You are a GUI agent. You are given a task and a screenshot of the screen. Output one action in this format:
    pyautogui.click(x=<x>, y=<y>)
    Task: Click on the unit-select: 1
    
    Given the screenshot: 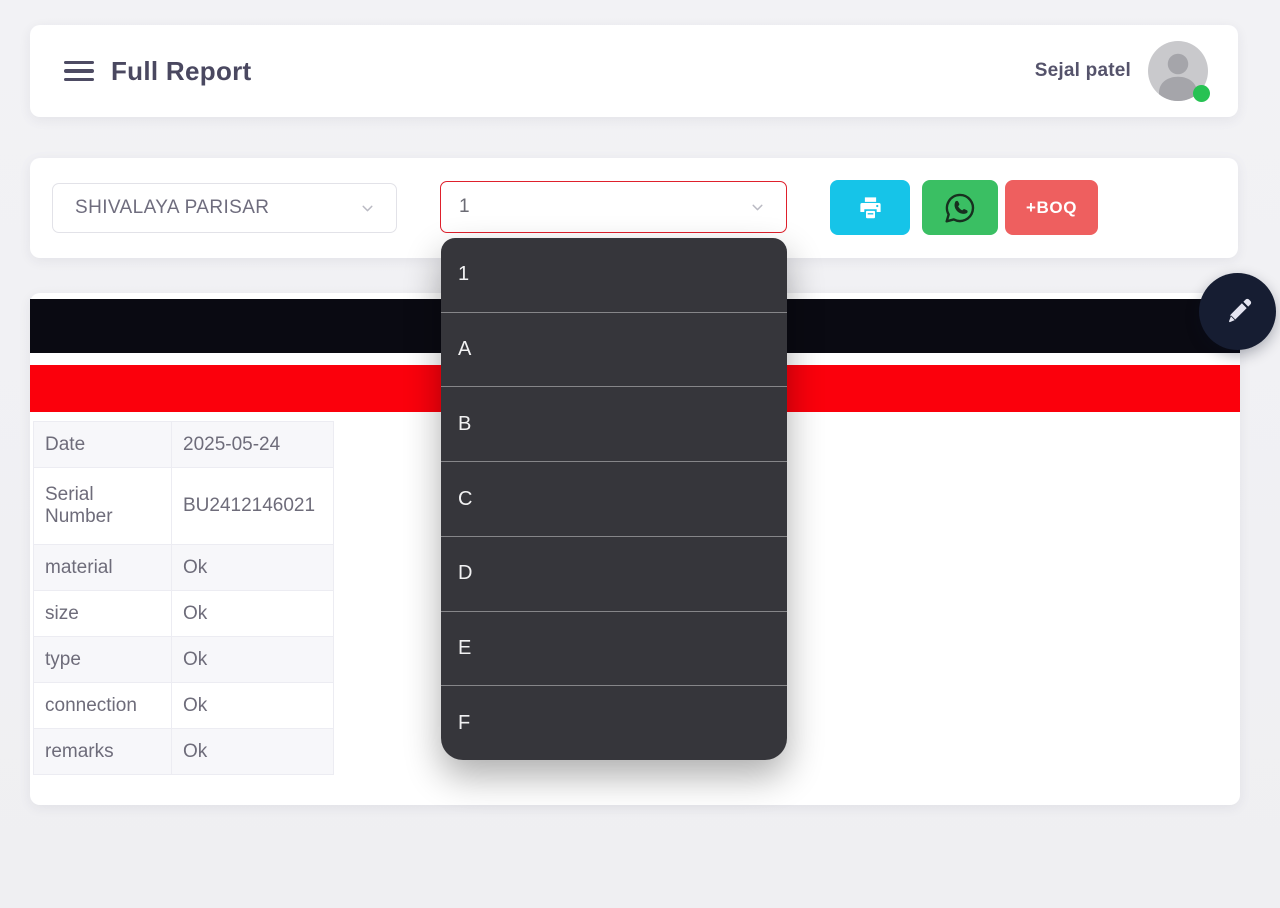 What is the action you would take?
    pyautogui.click(x=613, y=207)
    